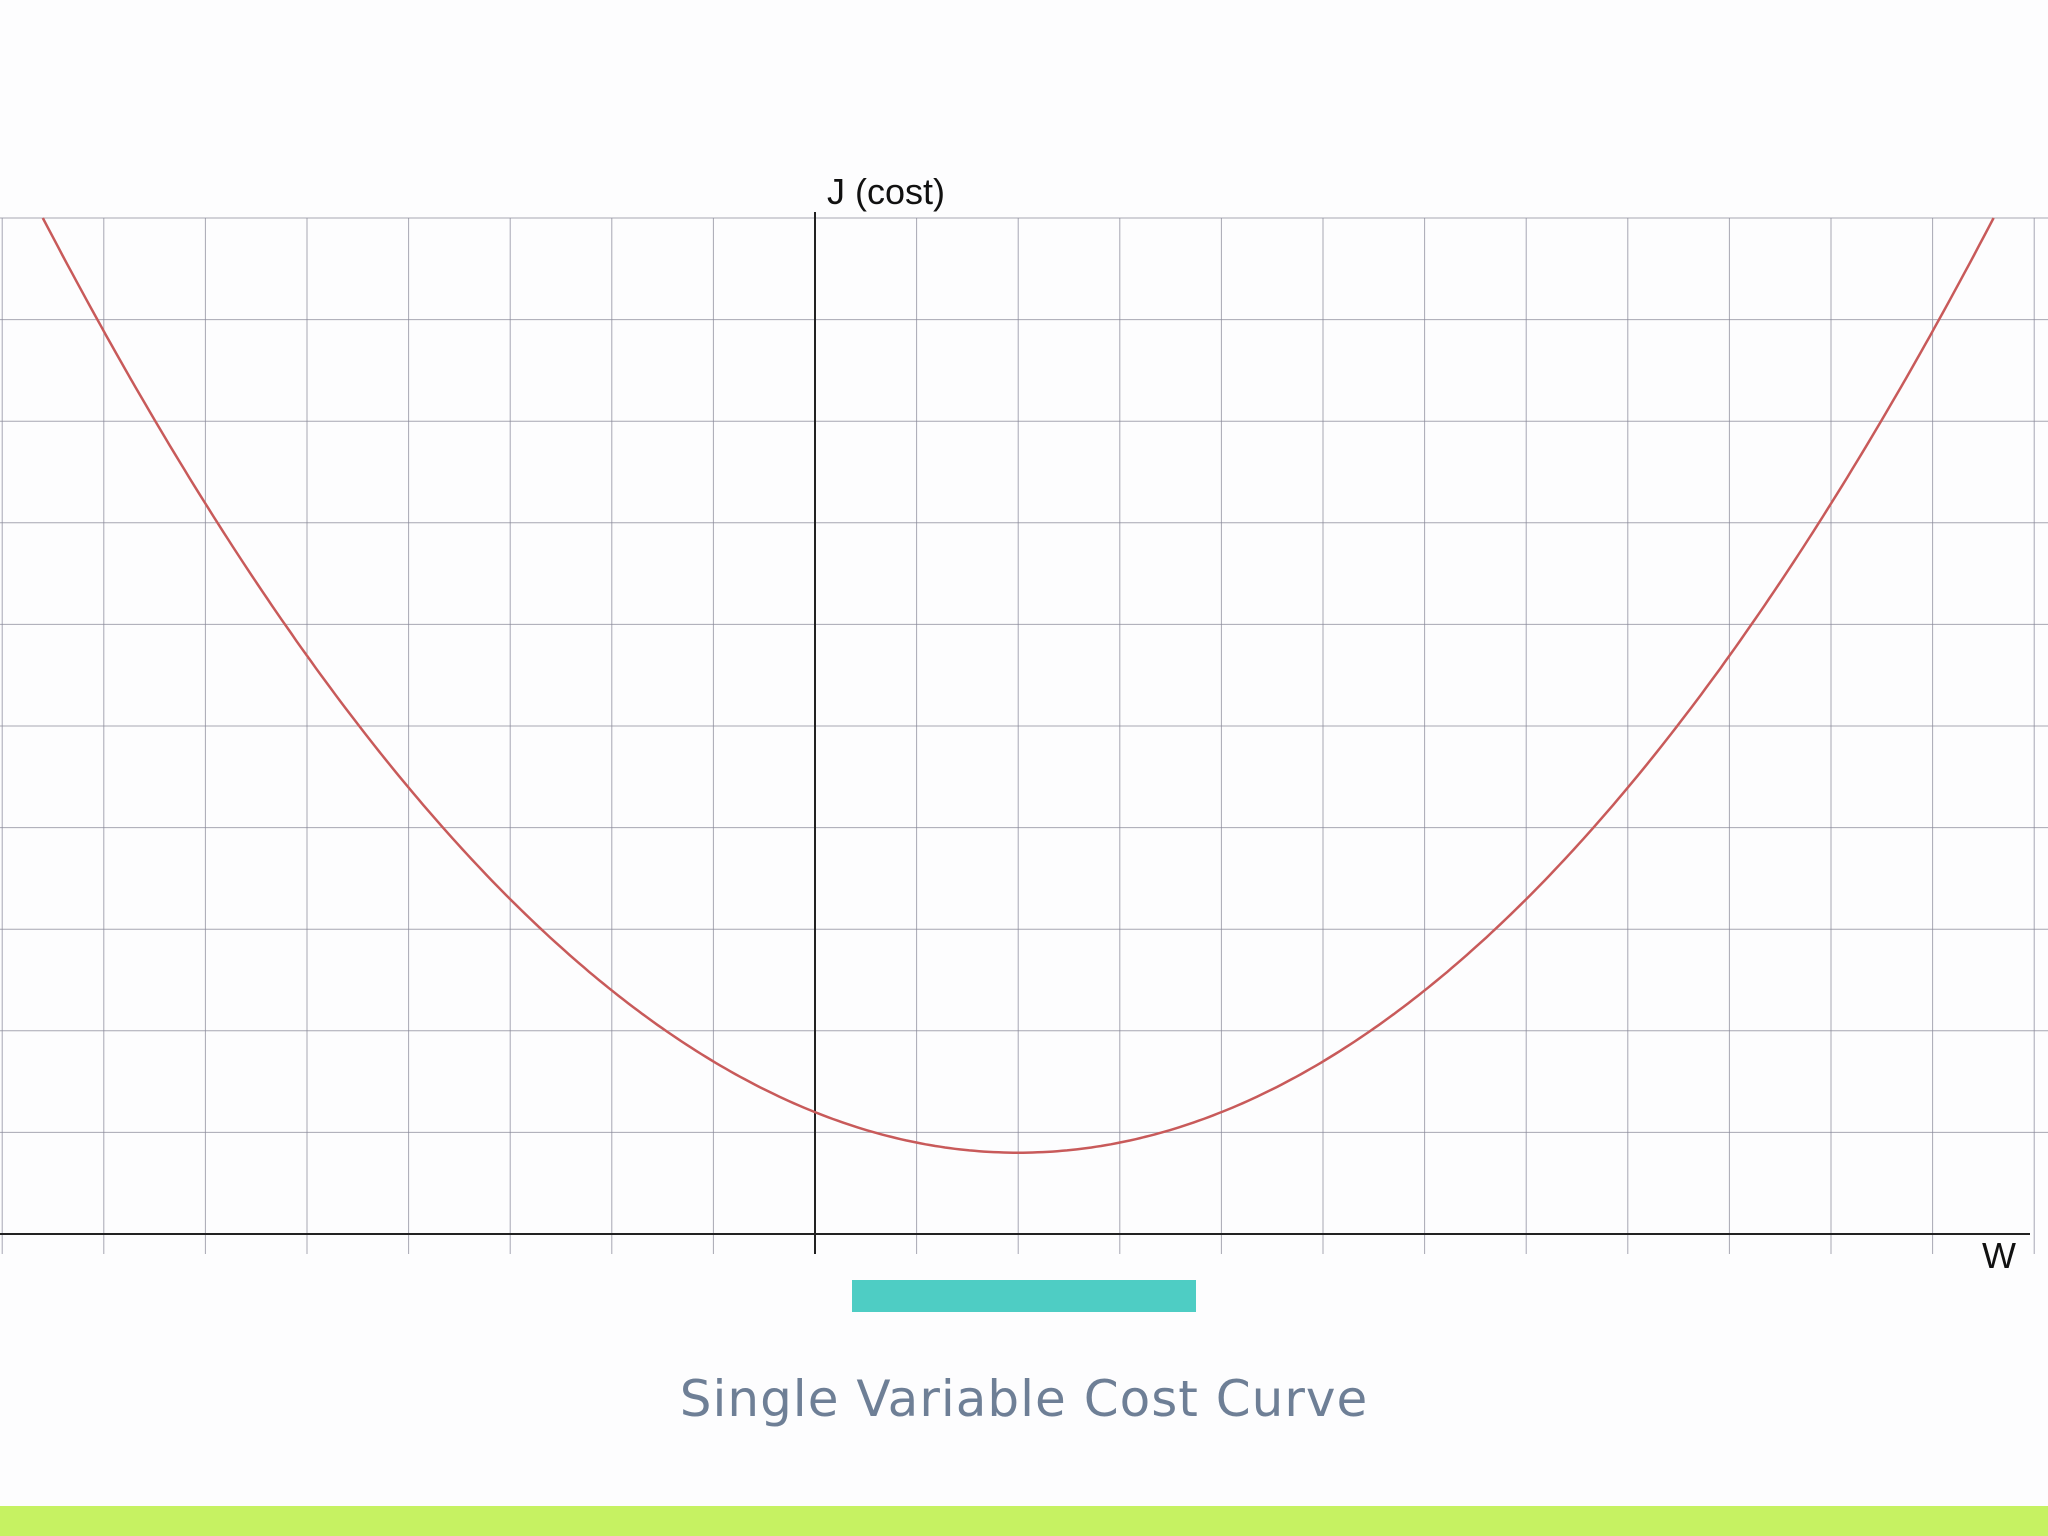  I want to click on accent-bar, so click(1024, 1296).